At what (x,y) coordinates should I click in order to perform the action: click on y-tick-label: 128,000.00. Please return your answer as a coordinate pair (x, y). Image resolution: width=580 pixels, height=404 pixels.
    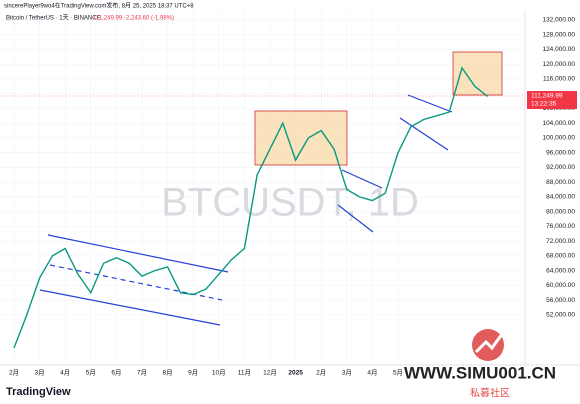
    Looking at the image, I should click on (558, 34).